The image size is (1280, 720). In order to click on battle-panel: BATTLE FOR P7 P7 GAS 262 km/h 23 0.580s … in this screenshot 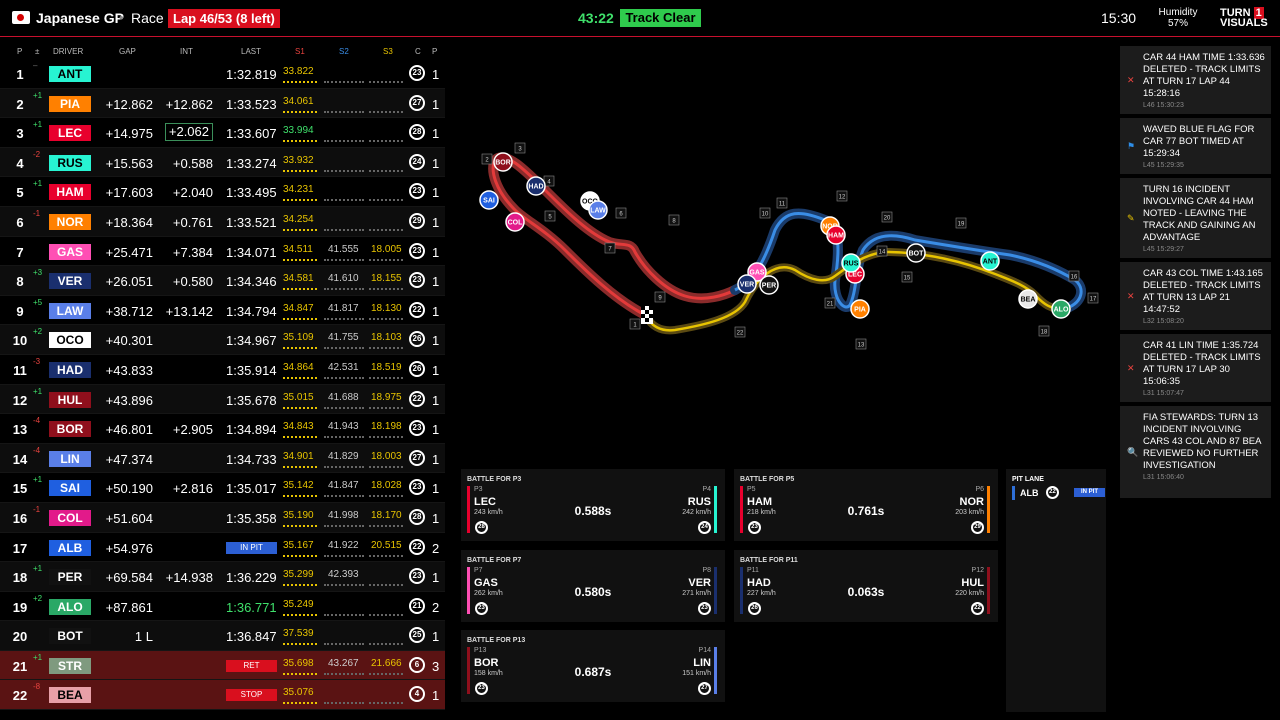, I will do `click(593, 586)`.